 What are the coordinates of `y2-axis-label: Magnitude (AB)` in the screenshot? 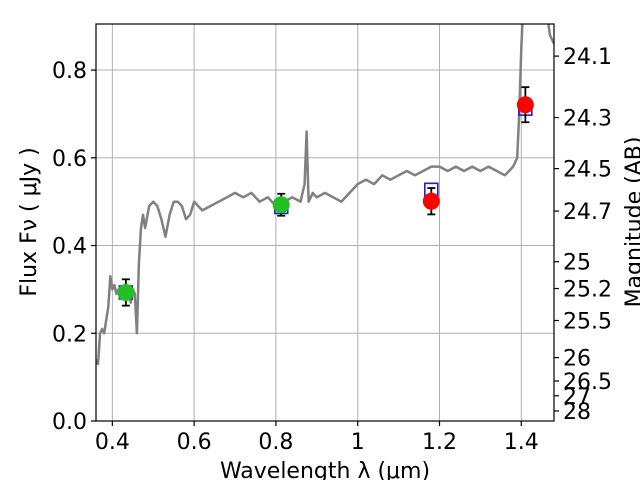 It's located at (631, 222).